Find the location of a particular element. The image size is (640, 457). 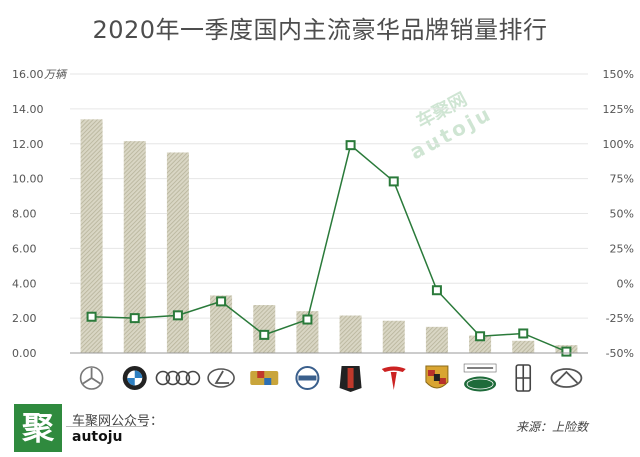

y-right-tick-label: -25% is located at coordinates (620, 318).